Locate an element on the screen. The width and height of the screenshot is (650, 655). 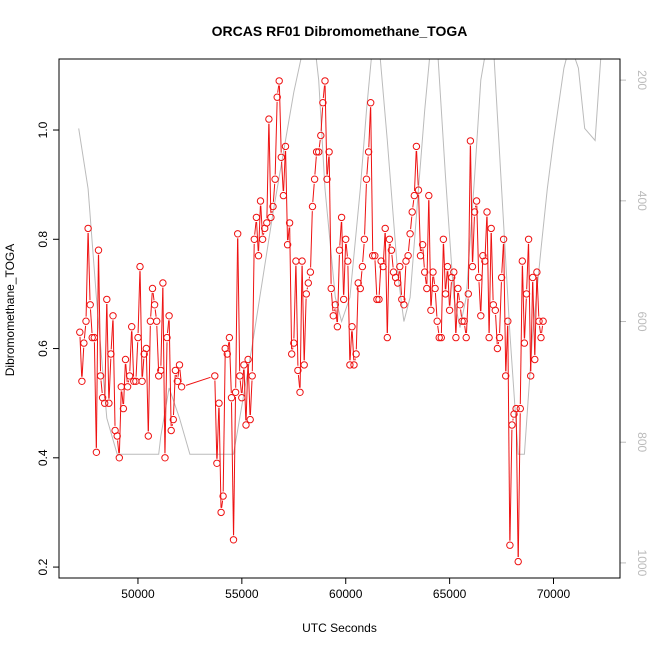
y2-tick-label: 600 is located at coordinates (642, 321).